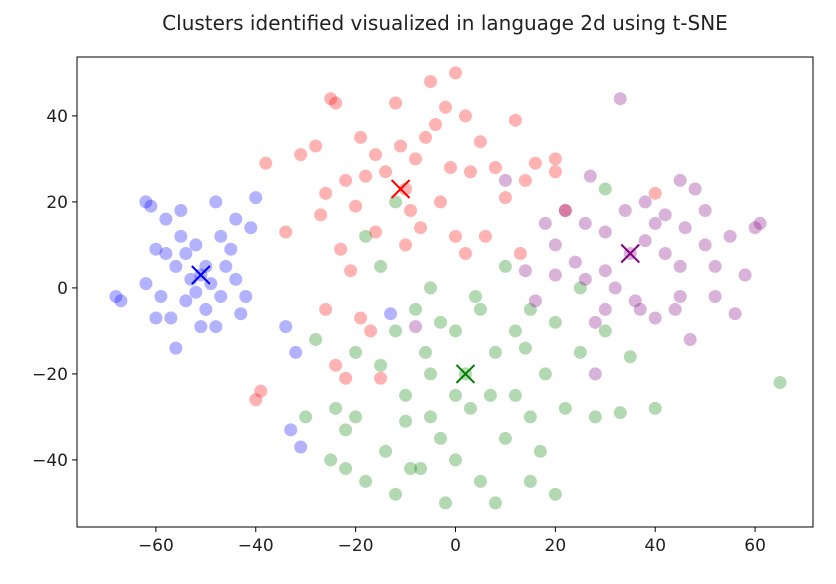 Image resolution: width=836 pixels, height=584 pixels. I want to click on x-tick-label: 0, so click(455, 546).